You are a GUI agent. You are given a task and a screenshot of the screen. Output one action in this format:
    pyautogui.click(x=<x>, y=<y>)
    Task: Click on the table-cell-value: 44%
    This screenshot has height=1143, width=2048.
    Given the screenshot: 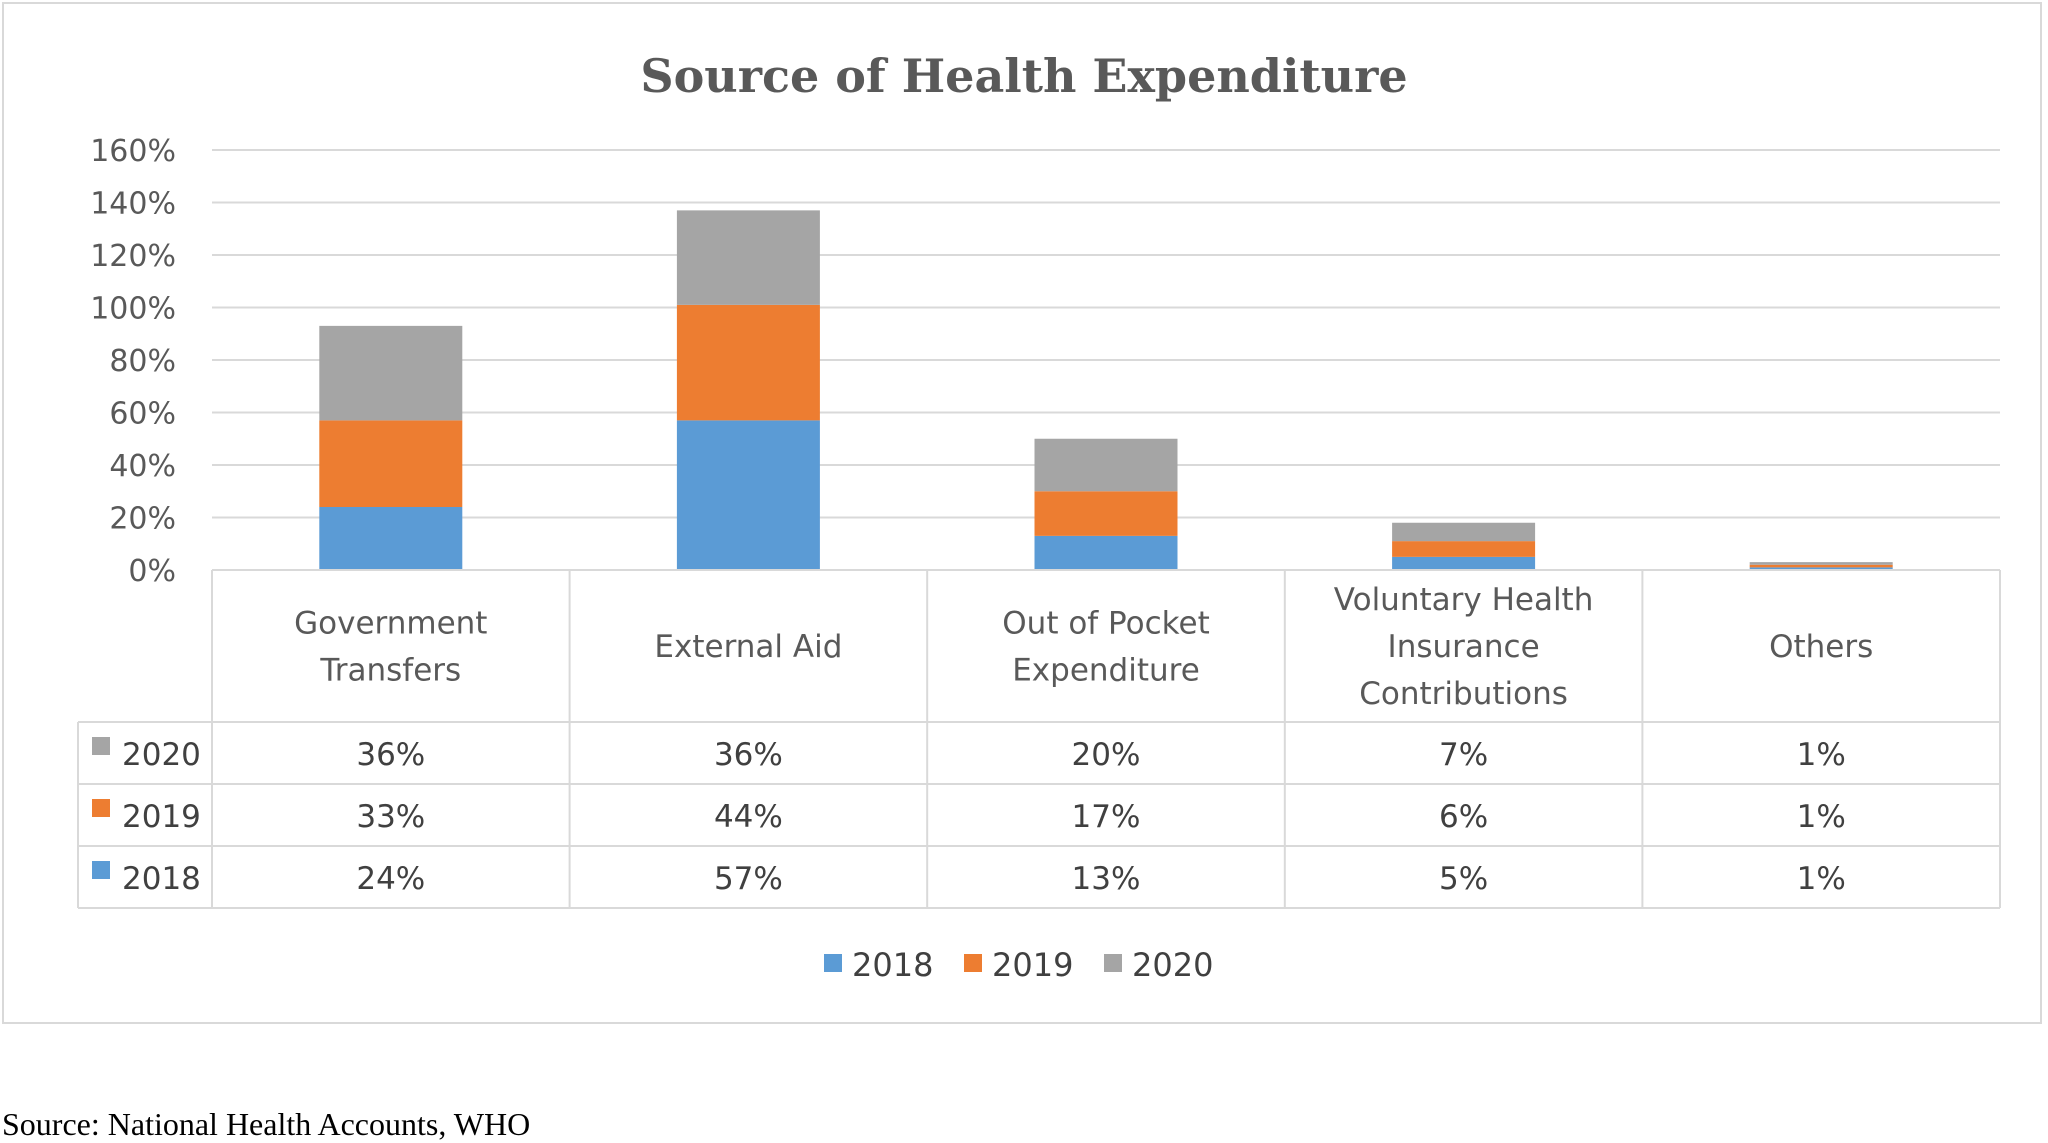 What is the action you would take?
    pyautogui.click(x=748, y=817)
    